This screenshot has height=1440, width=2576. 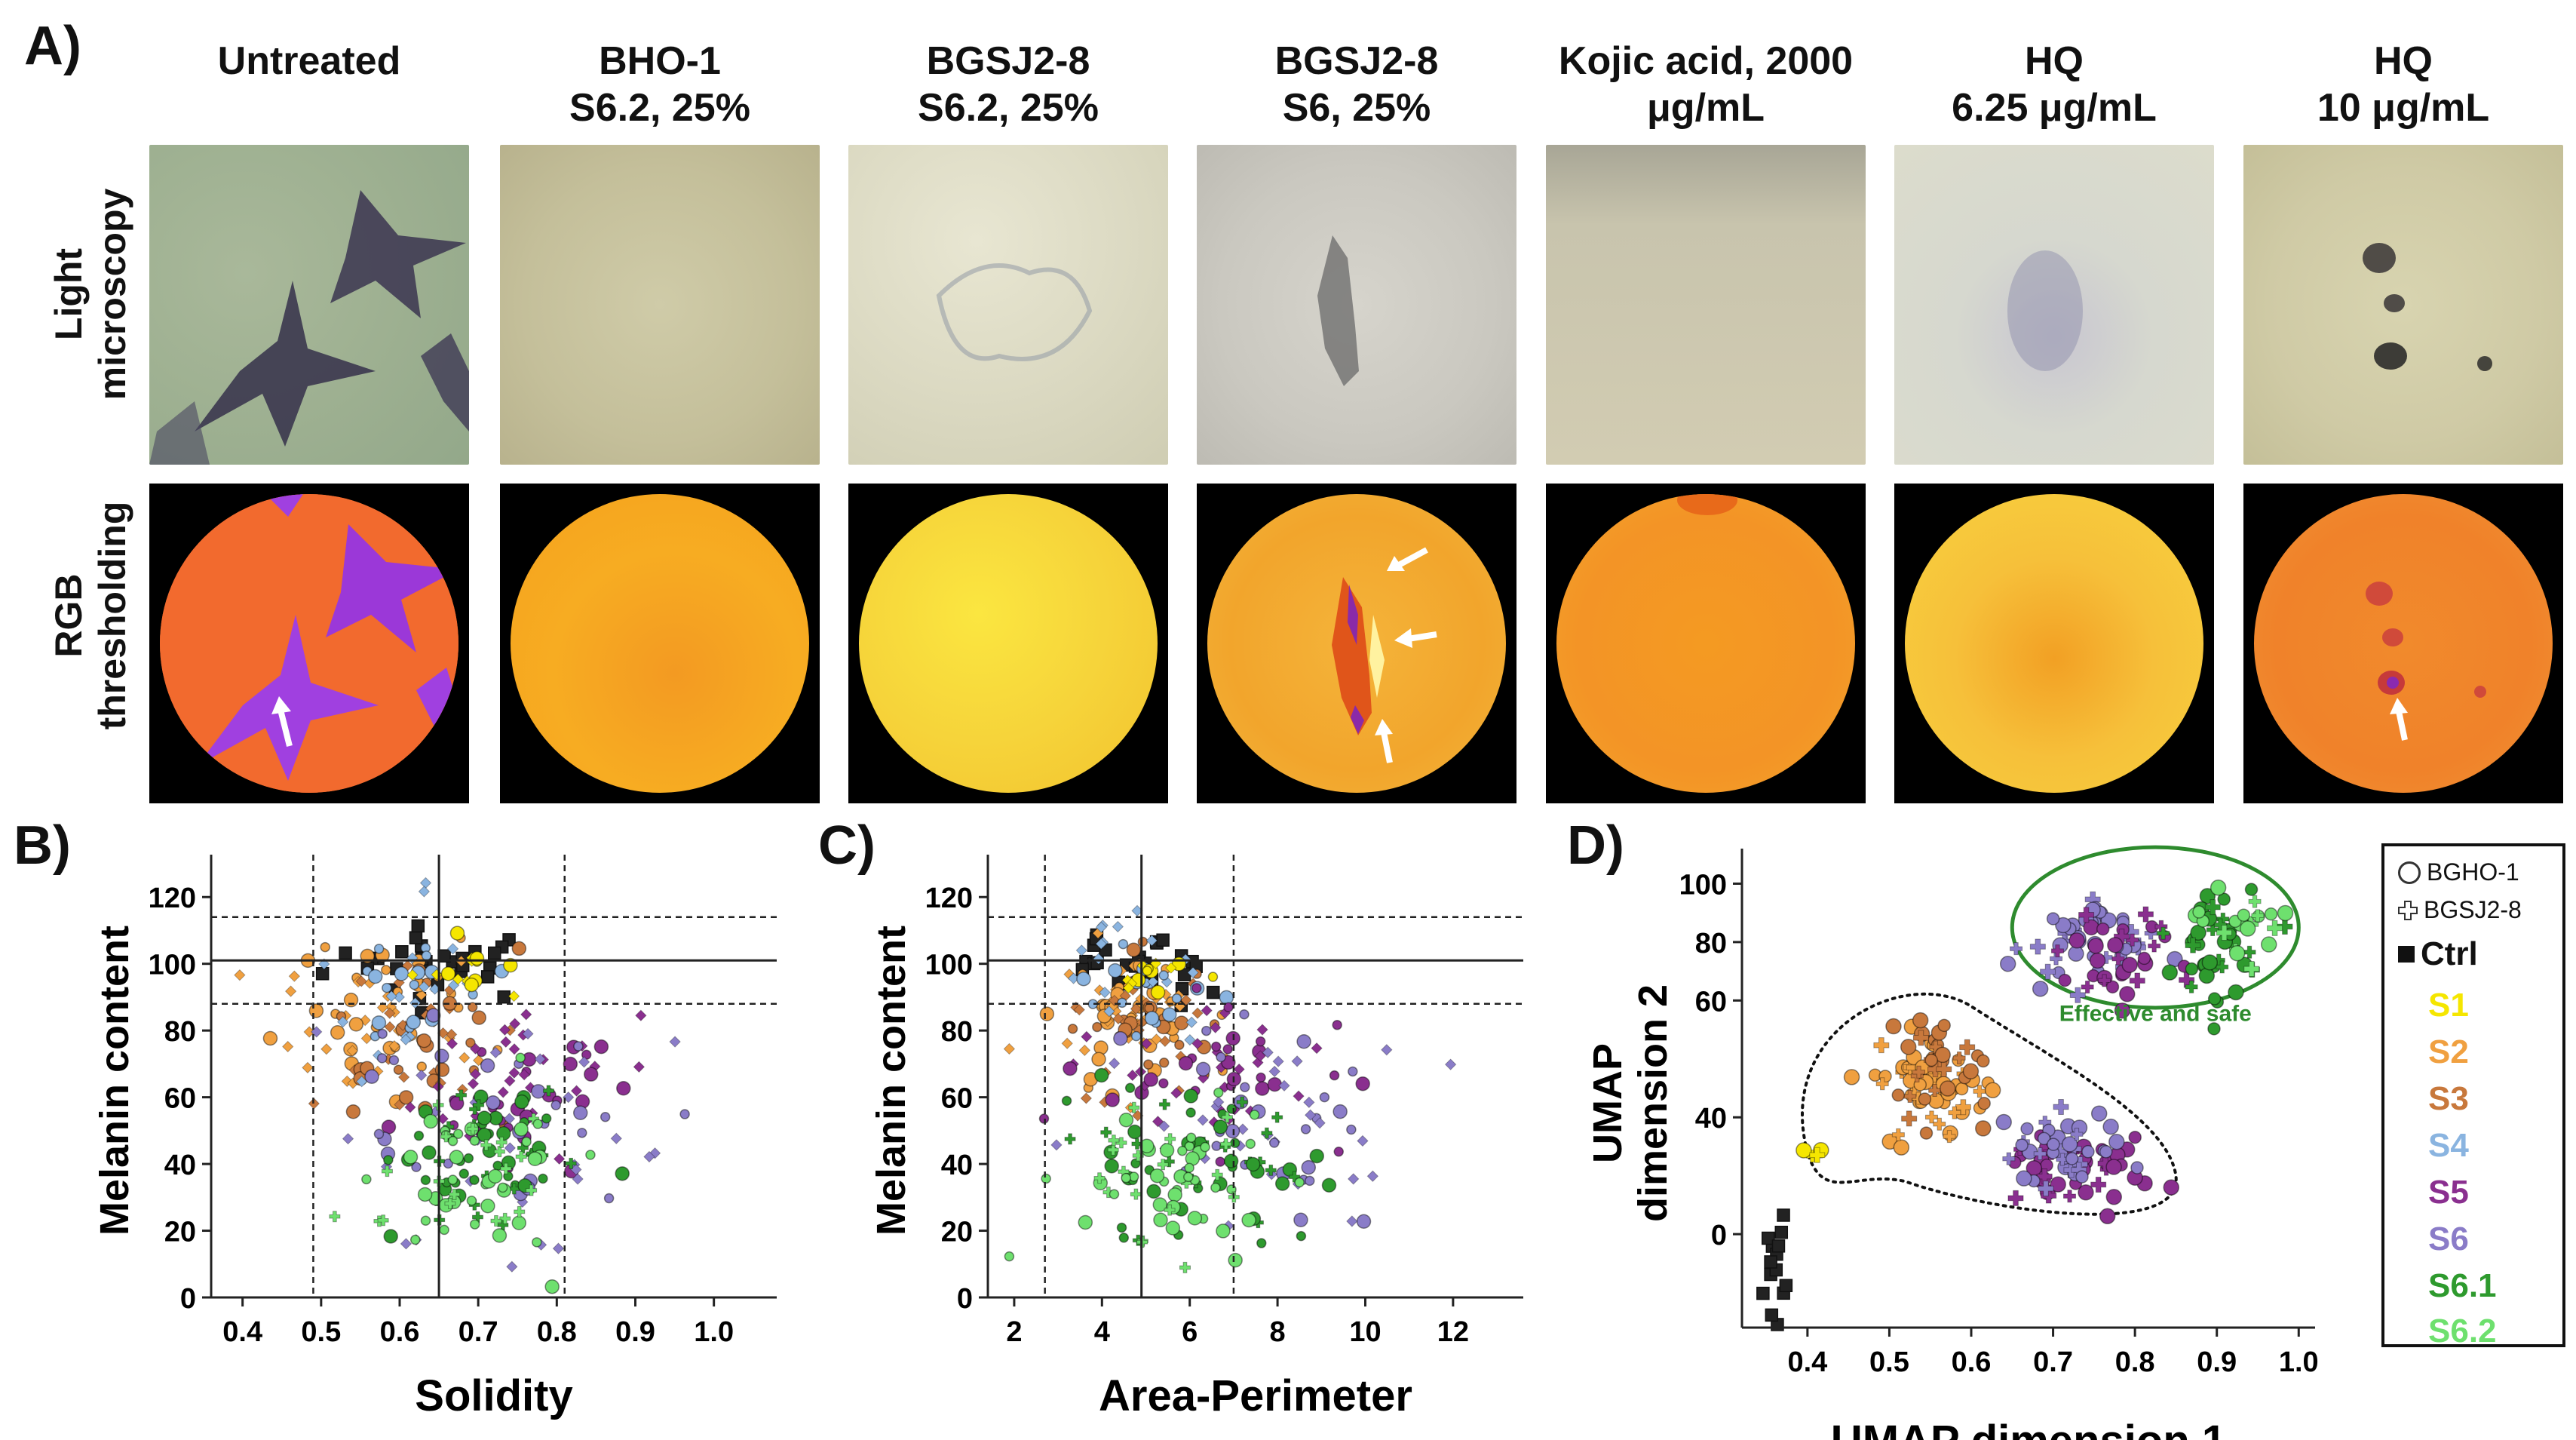 I want to click on point-s6-upper, so click(x=2063, y=926).